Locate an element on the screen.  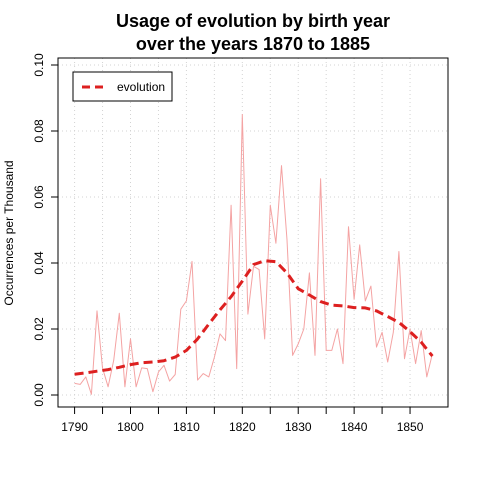
y-axis-label: Occurrences per Thousand is located at coordinates (9, 232).